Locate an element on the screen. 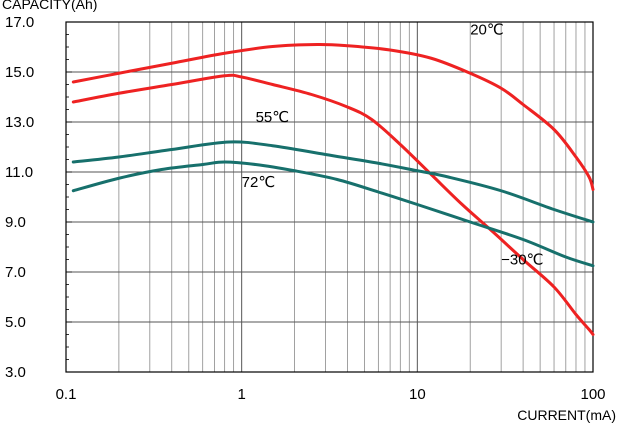  y-tick-label: 9.0 is located at coordinates (15, 222).